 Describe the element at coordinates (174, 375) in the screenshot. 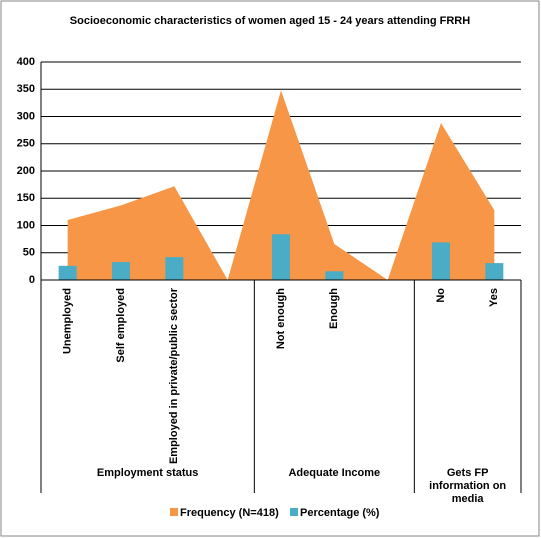

I see `x-tick-label: Employed in private/public sector` at that location.